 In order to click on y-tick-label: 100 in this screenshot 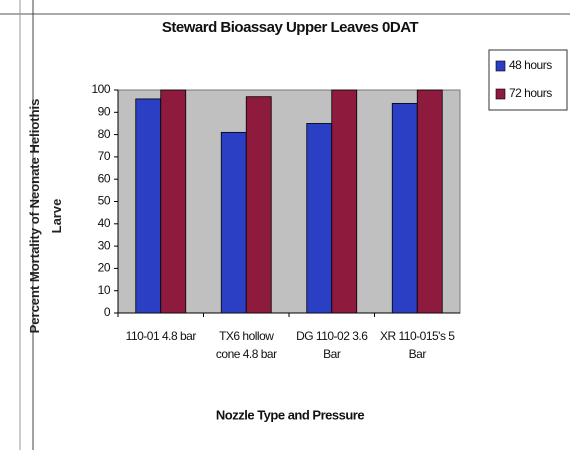, I will do `click(100, 89)`.